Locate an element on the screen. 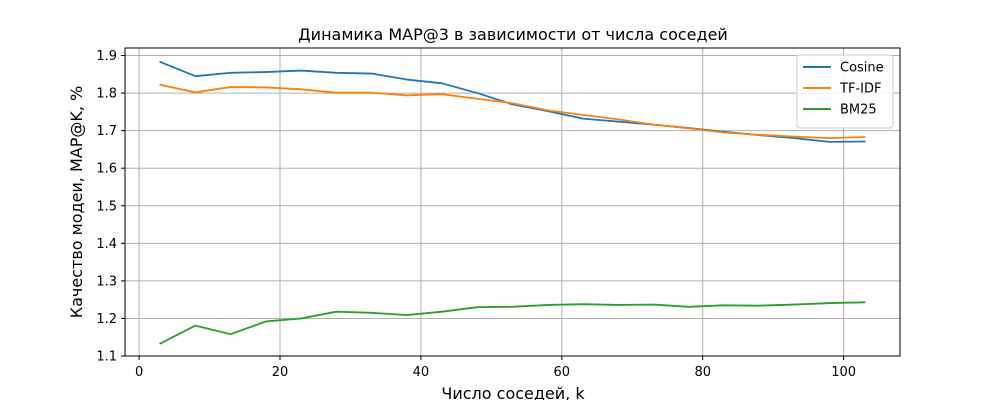 This screenshot has width=1000, height=400. x-tick-label: 20 is located at coordinates (280, 372).